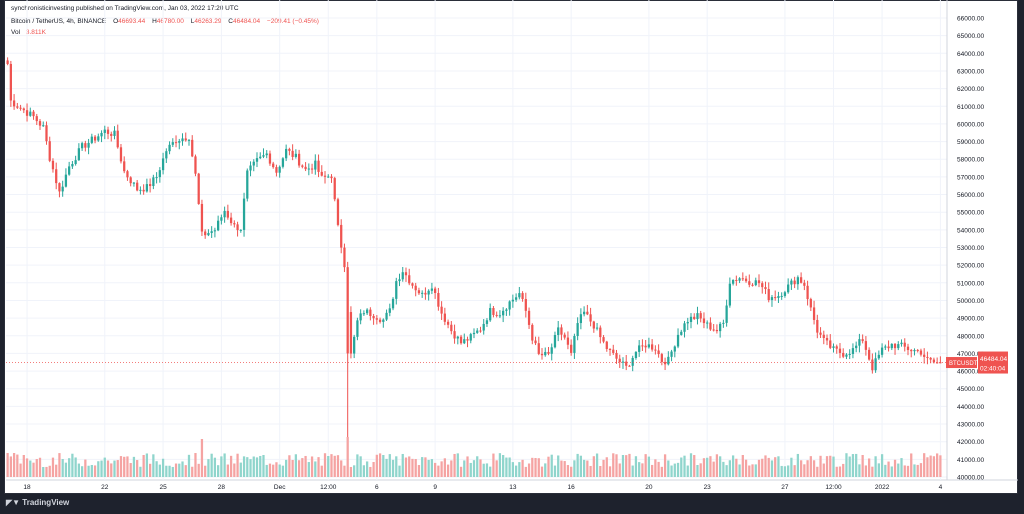  Describe the element at coordinates (37, 502) in the screenshot. I see `tradingview-logo: ◤▼ TradingView` at that location.